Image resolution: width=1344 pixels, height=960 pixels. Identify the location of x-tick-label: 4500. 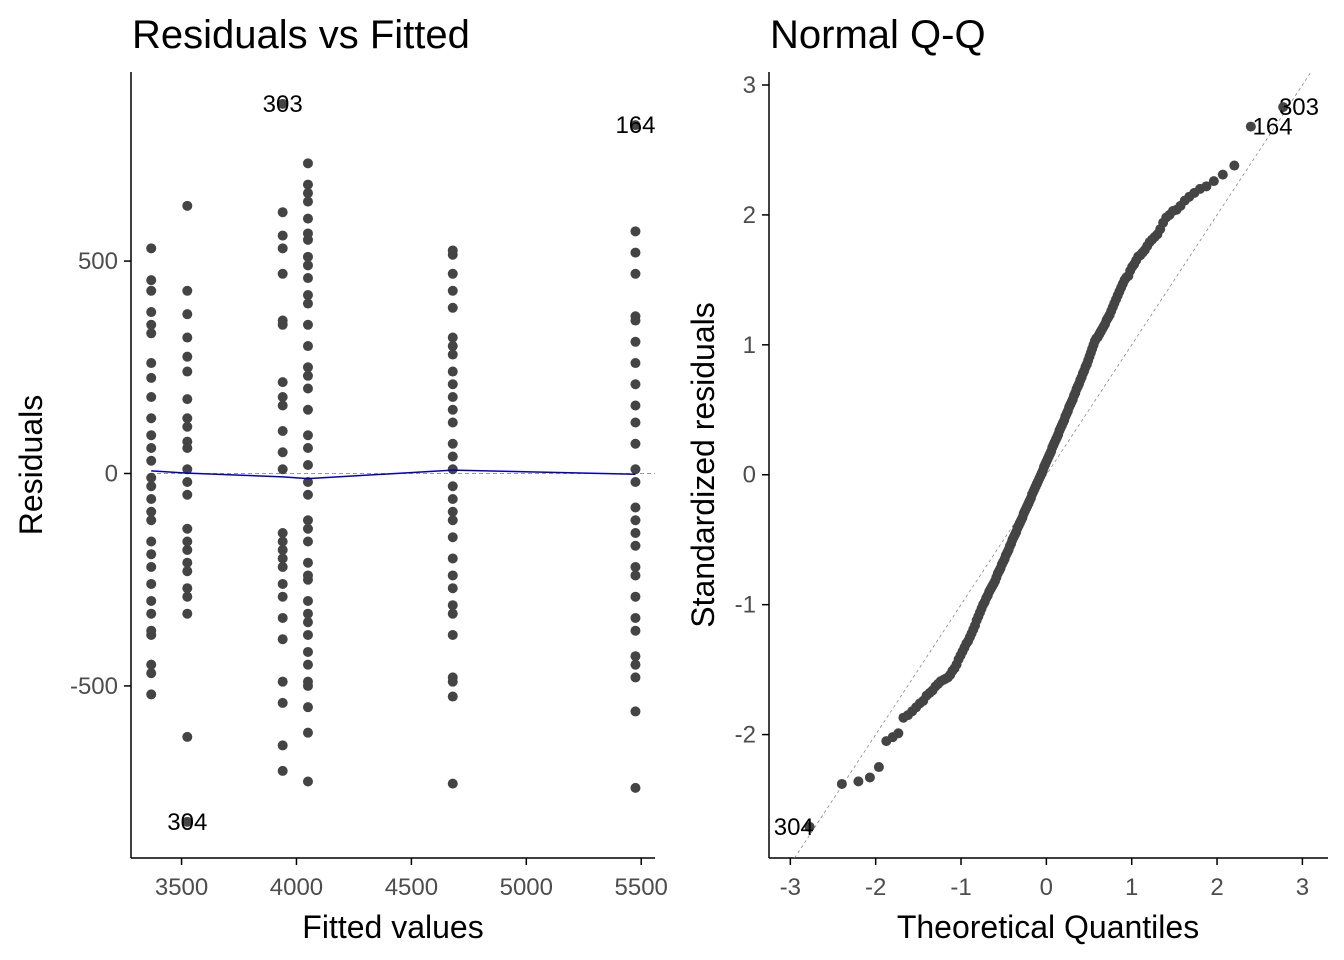
(411, 887).